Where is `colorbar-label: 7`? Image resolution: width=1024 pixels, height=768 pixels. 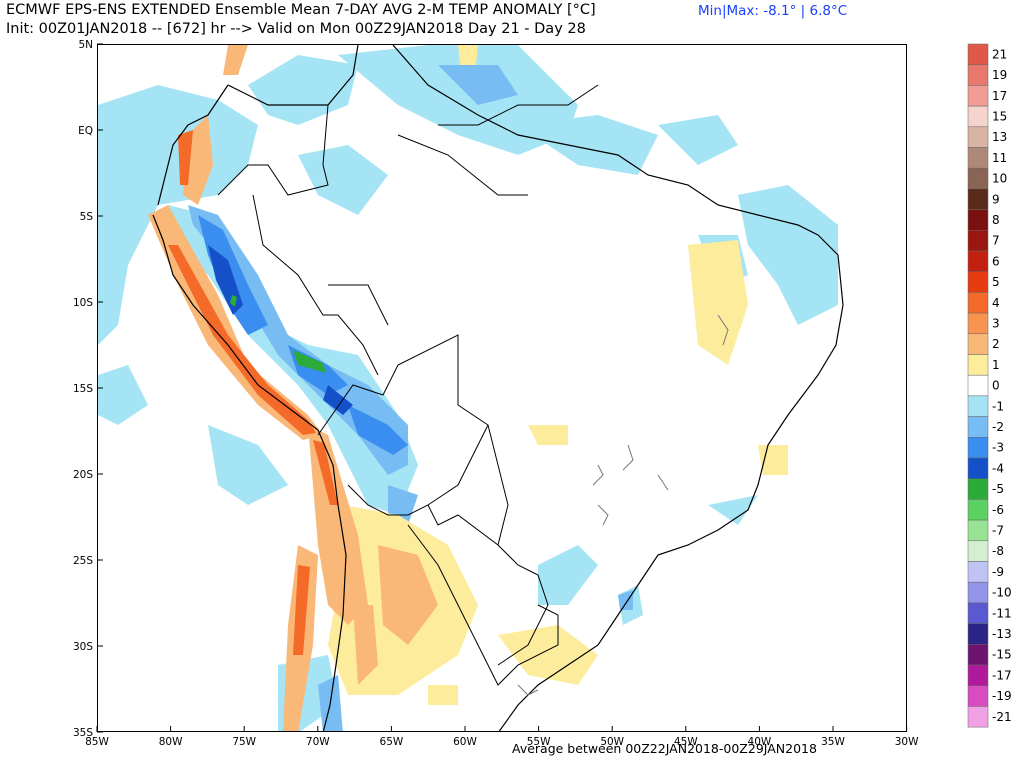 colorbar-label: 7 is located at coordinates (996, 241).